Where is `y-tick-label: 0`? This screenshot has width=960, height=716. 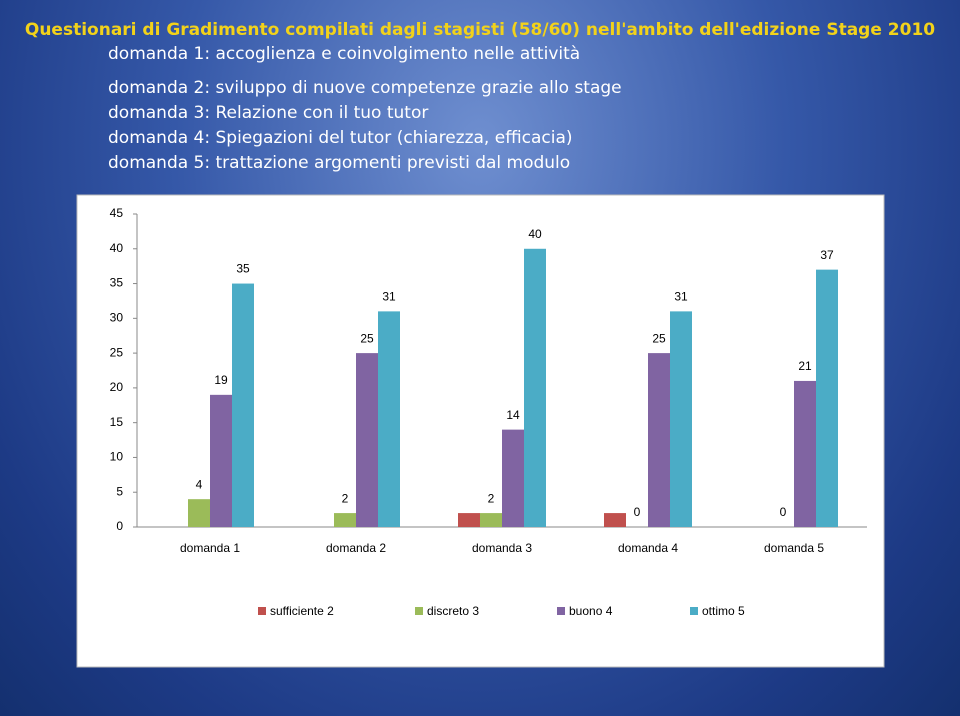
y-tick-label: 0 is located at coordinates (119, 526).